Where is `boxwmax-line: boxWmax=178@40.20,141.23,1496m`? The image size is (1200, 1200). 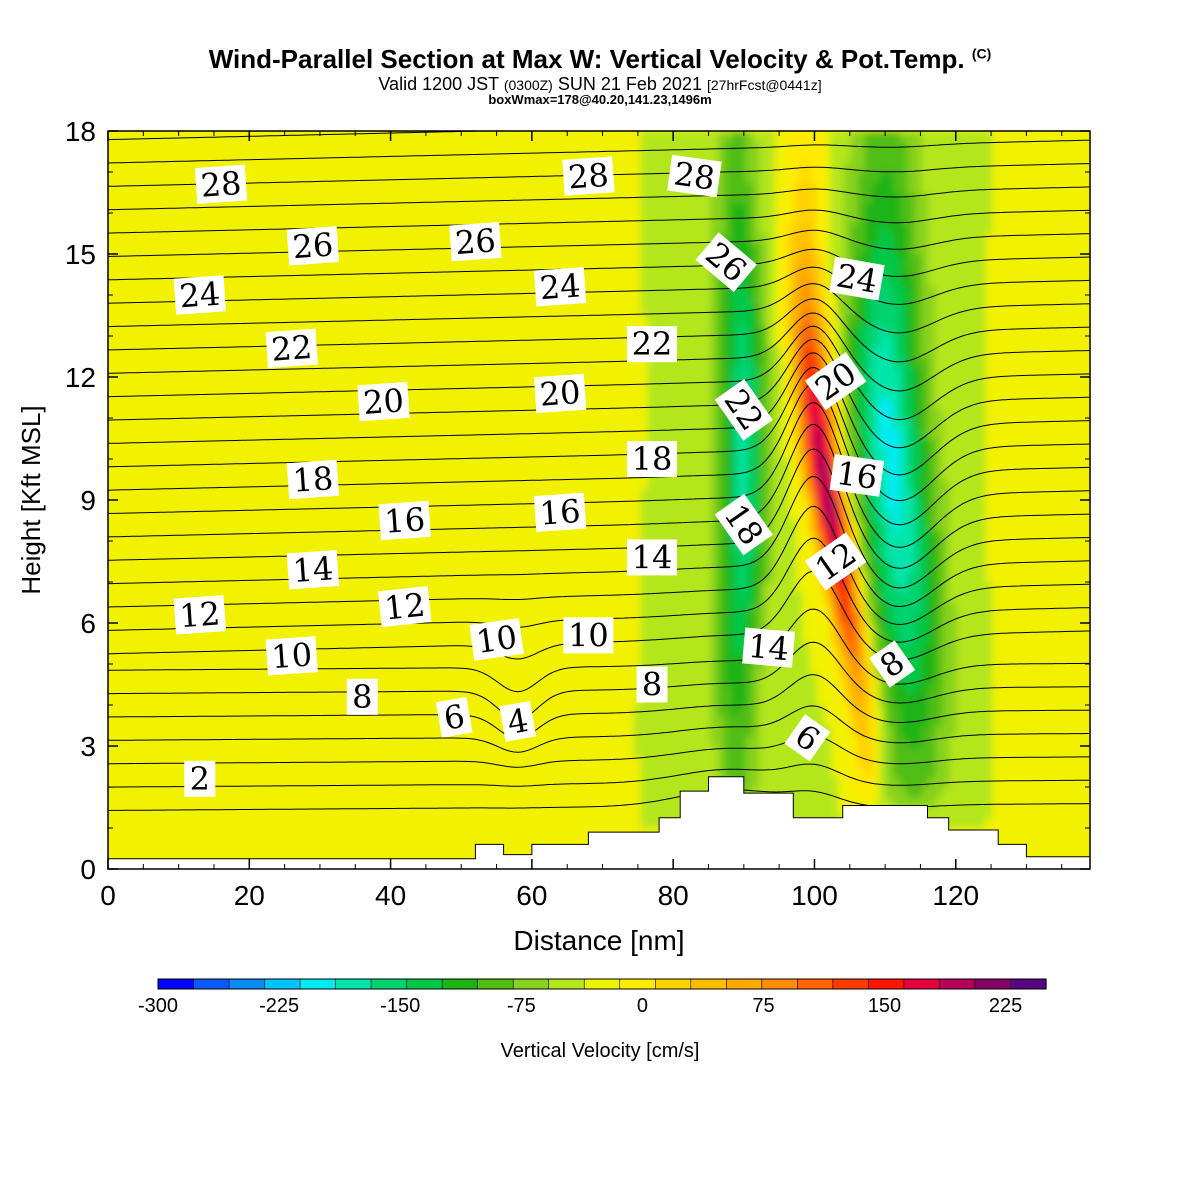 boxwmax-line: boxWmax=178@40.20,141.23,1496m is located at coordinates (600, 99).